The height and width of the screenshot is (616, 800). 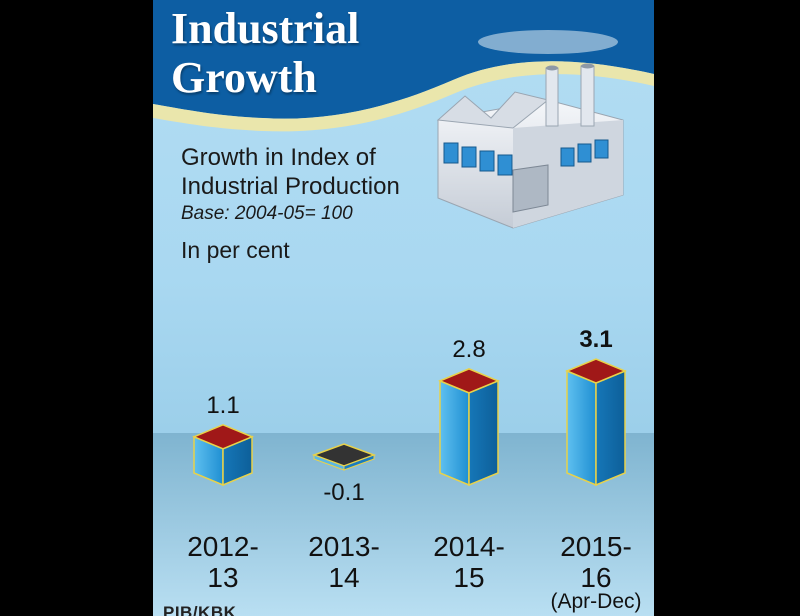 I want to click on chart-subtitle: Growth in Index of Industrial Production, so click(x=290, y=172).